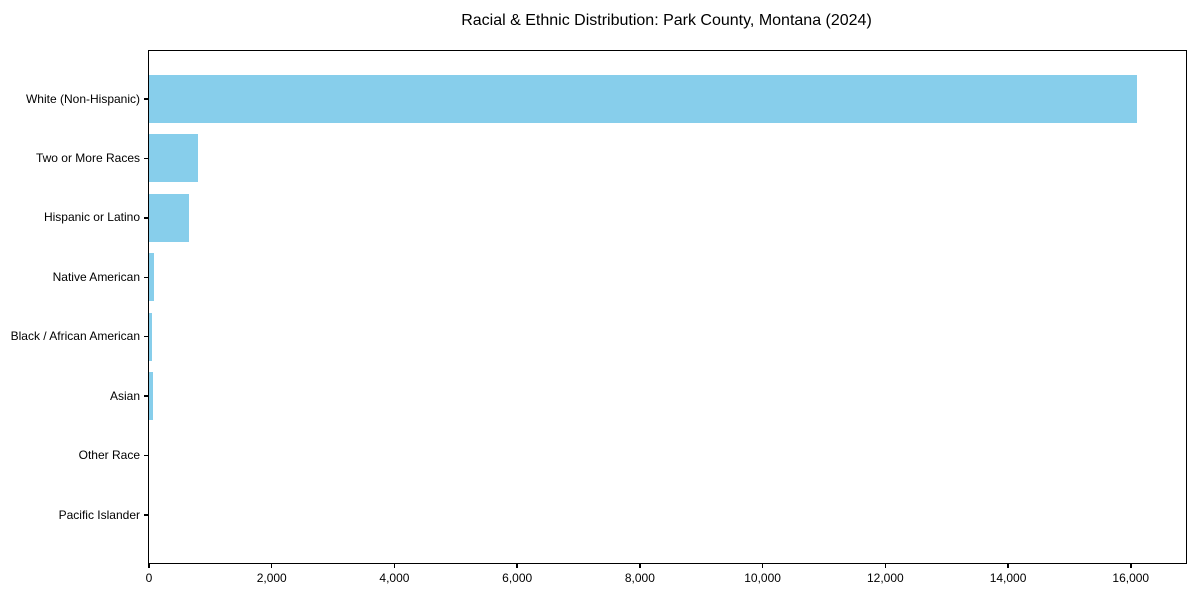 The height and width of the screenshot is (600, 1200). Describe the element at coordinates (87, 157) in the screenshot. I see `y-axis-label-two-or-more-races: Two or More Races` at that location.